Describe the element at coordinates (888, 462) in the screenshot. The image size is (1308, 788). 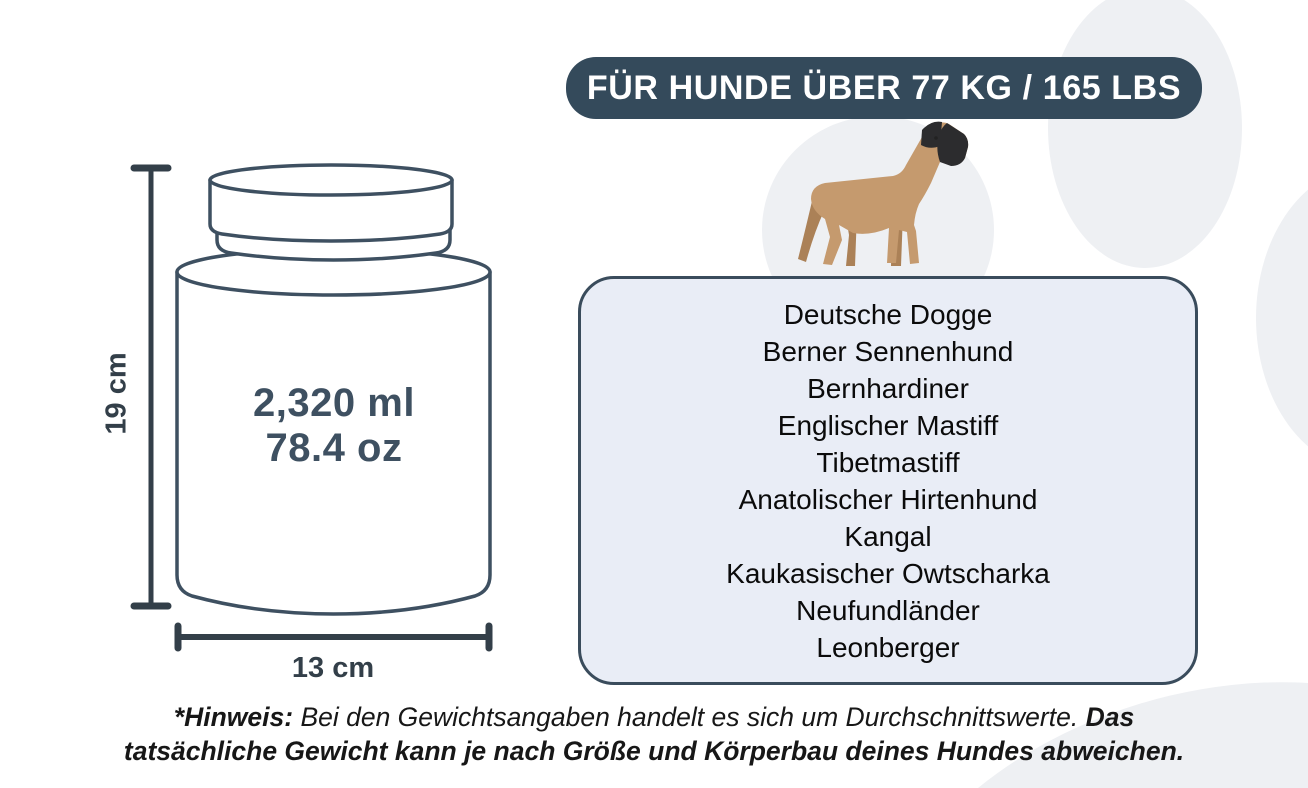
I see `breed-list-item: Tibetmastiff` at that location.